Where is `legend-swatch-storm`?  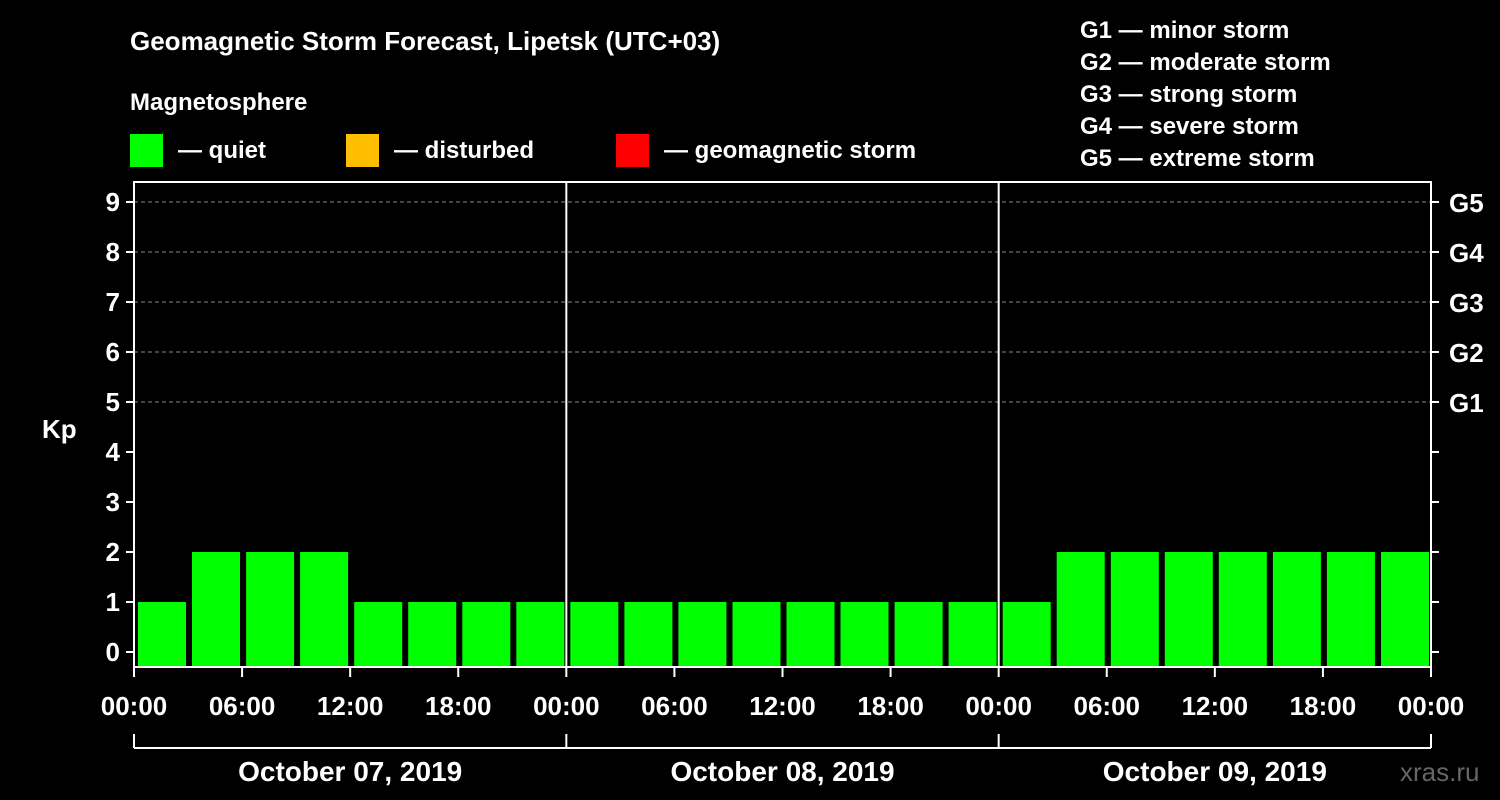
legend-swatch-storm is located at coordinates (632, 150).